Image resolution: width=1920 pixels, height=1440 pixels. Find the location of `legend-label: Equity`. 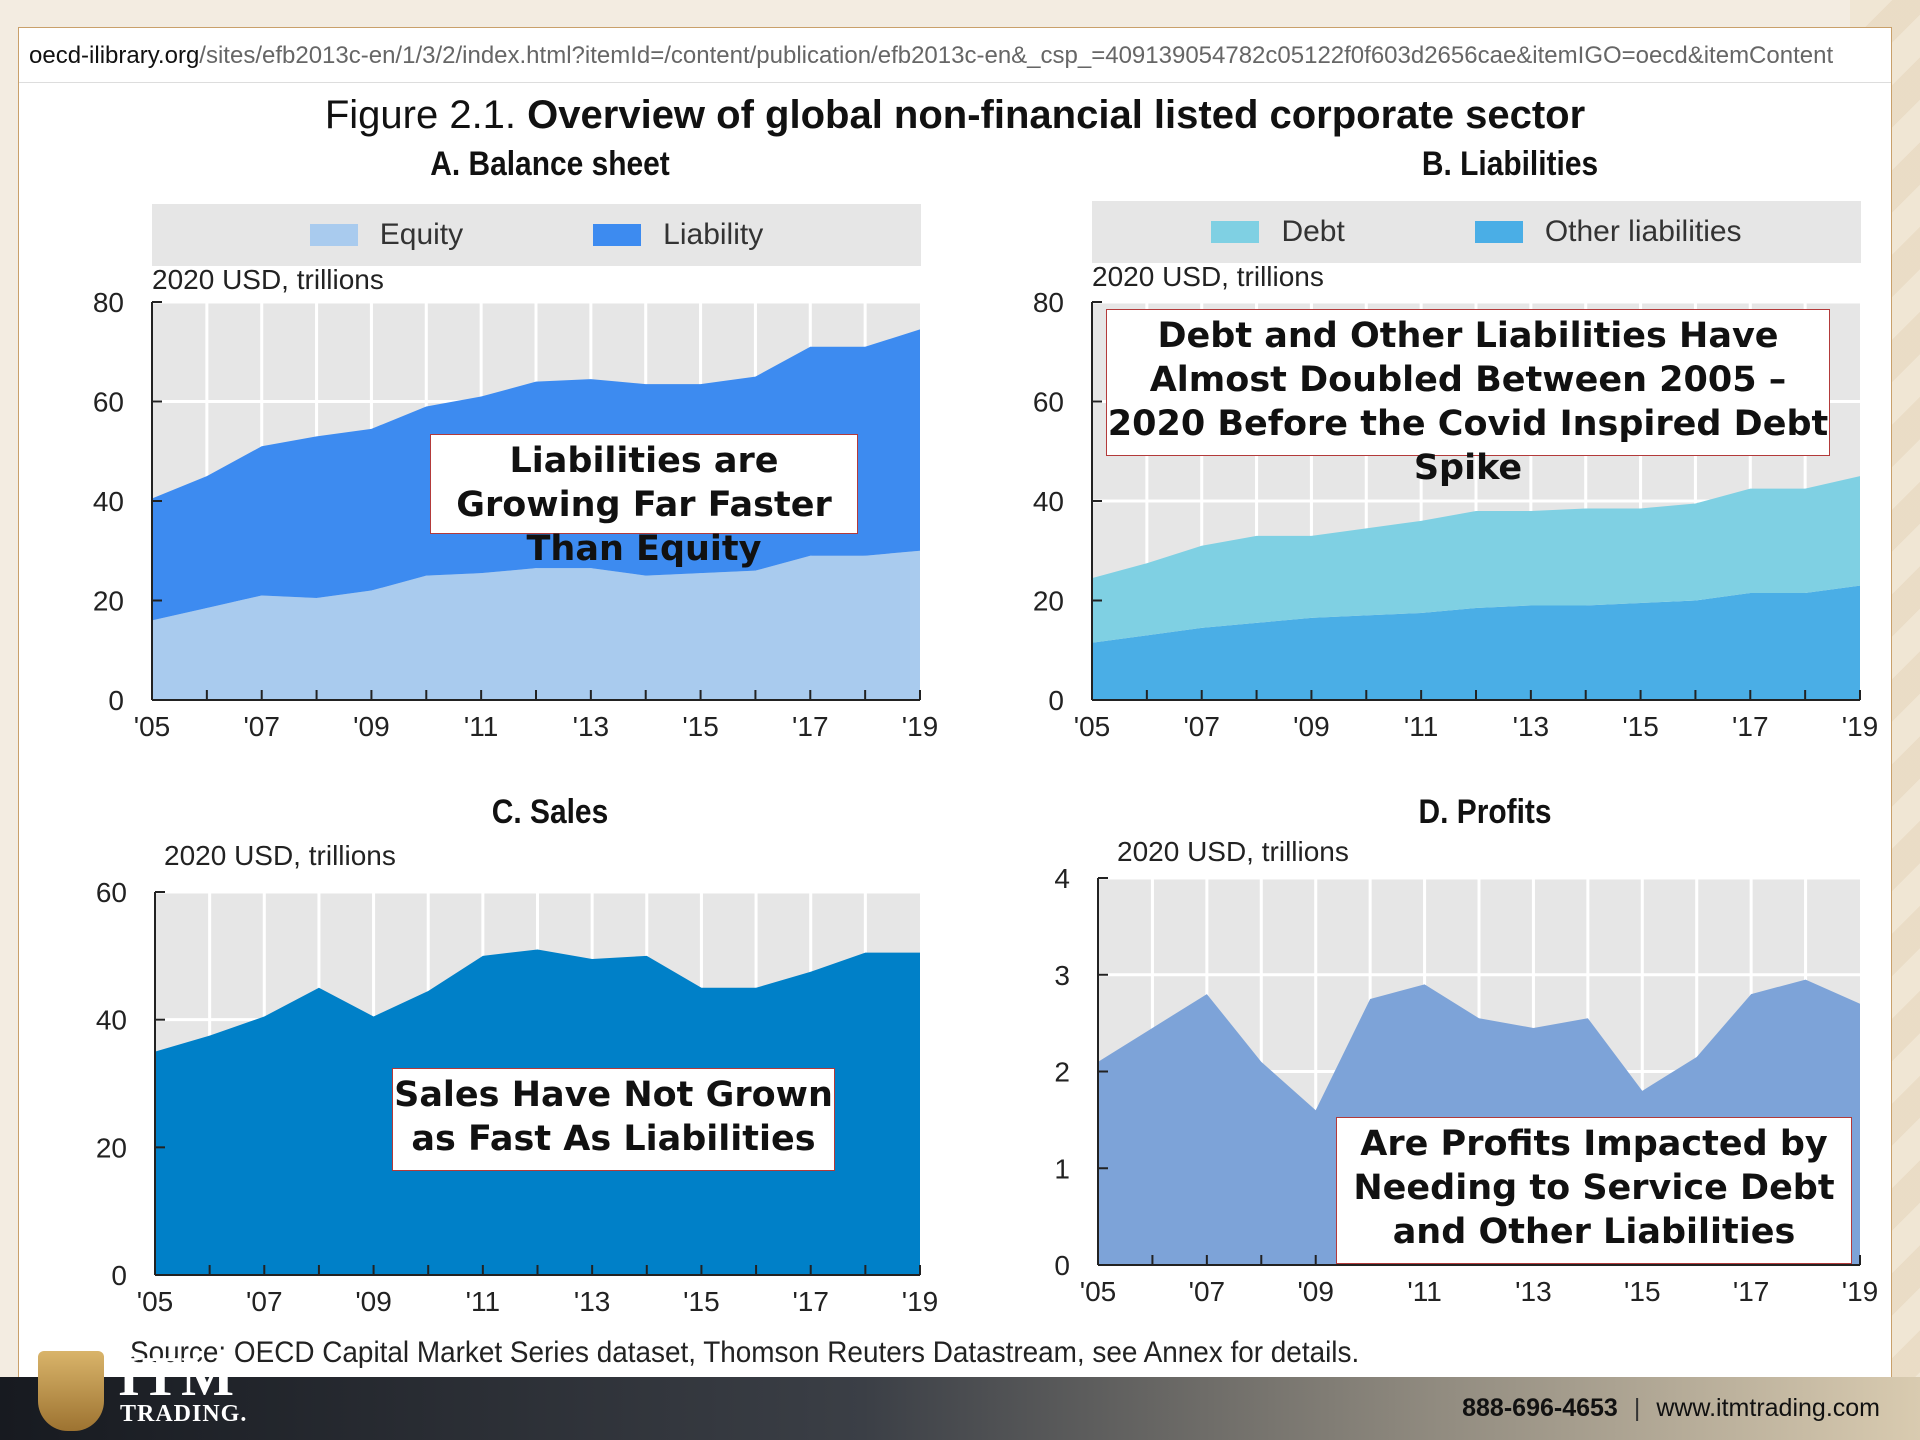

legend-label: Equity is located at coordinates (421, 234).